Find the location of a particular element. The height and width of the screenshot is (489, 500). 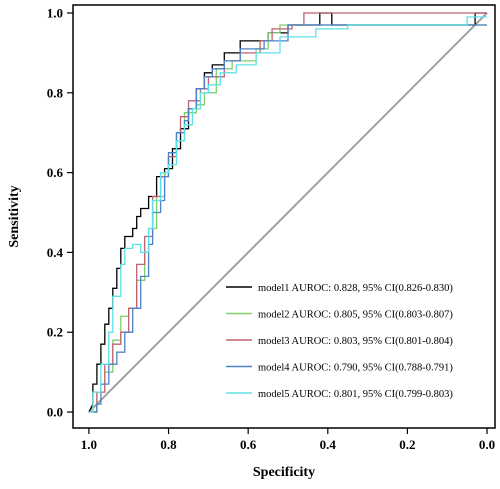

x-tick-label: 0.4 is located at coordinates (328, 444).